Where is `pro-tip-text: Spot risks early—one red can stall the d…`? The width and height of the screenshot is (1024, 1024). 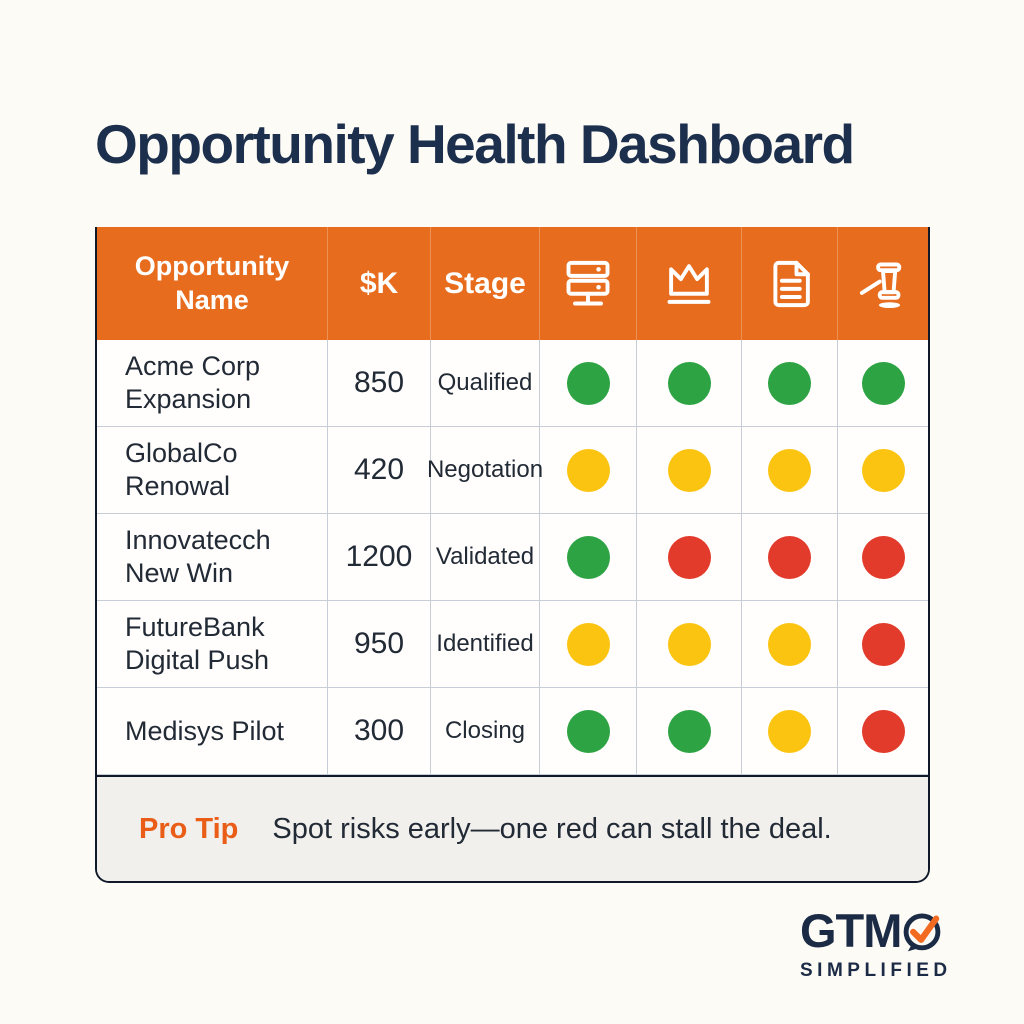
pro-tip-text: Spot risks early—one red can stall the d… is located at coordinates (552, 828).